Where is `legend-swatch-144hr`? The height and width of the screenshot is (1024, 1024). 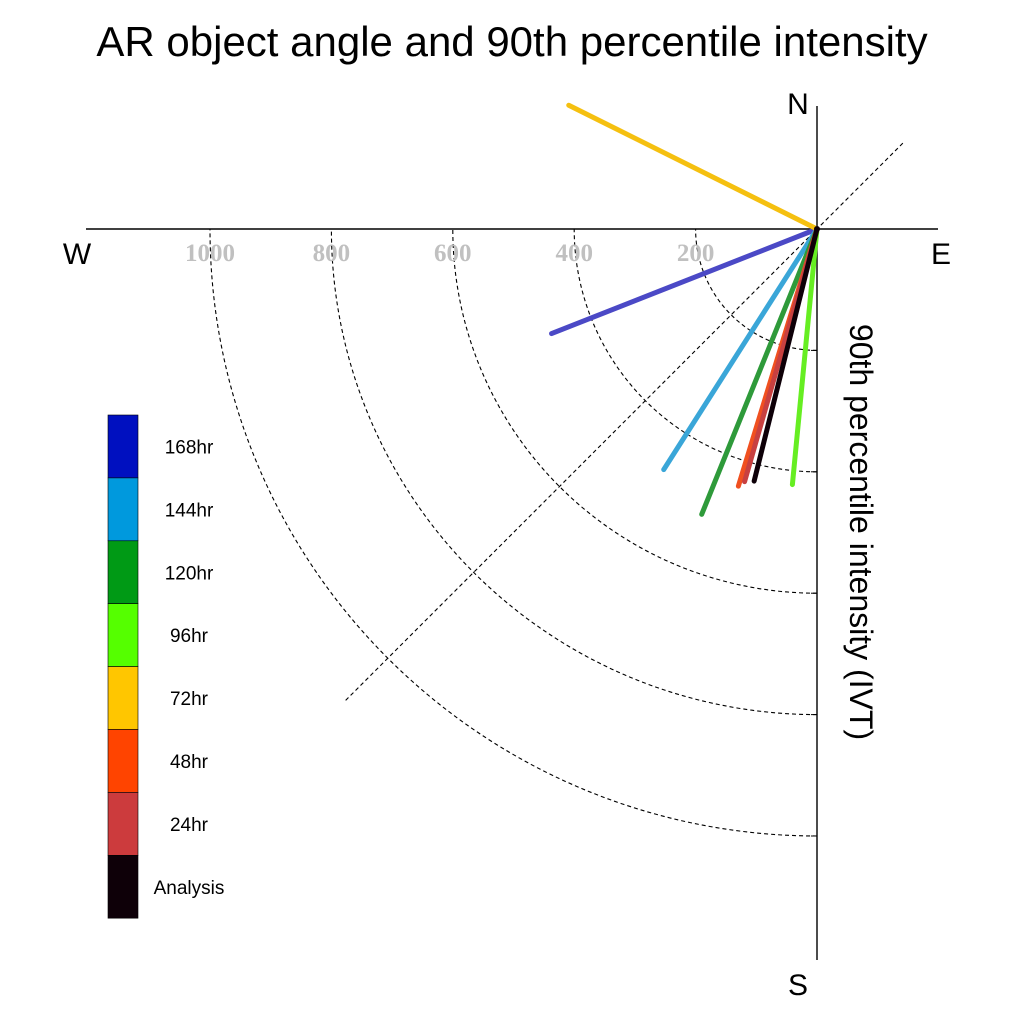 legend-swatch-144hr is located at coordinates (123, 509).